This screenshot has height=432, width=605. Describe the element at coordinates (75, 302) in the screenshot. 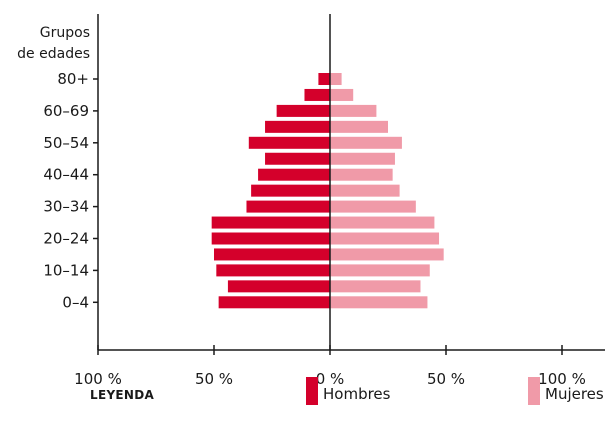

I see `y-tick-label: 0–4` at that location.